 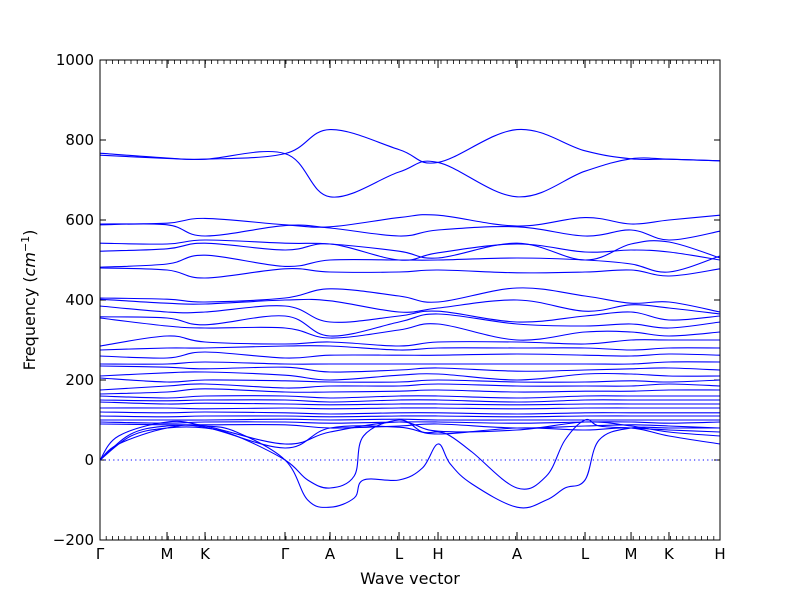 What do you see at coordinates (29, 233) in the screenshot?
I see `y-axis-title-suffix: )` at bounding box center [29, 233].